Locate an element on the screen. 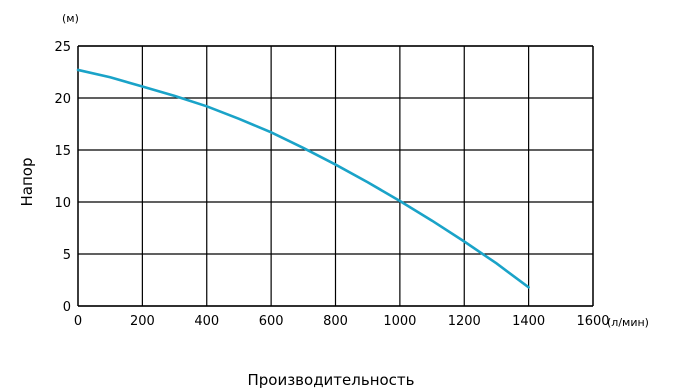 The image size is (675, 390). y-axis-label: Напор is located at coordinates (27, 182).